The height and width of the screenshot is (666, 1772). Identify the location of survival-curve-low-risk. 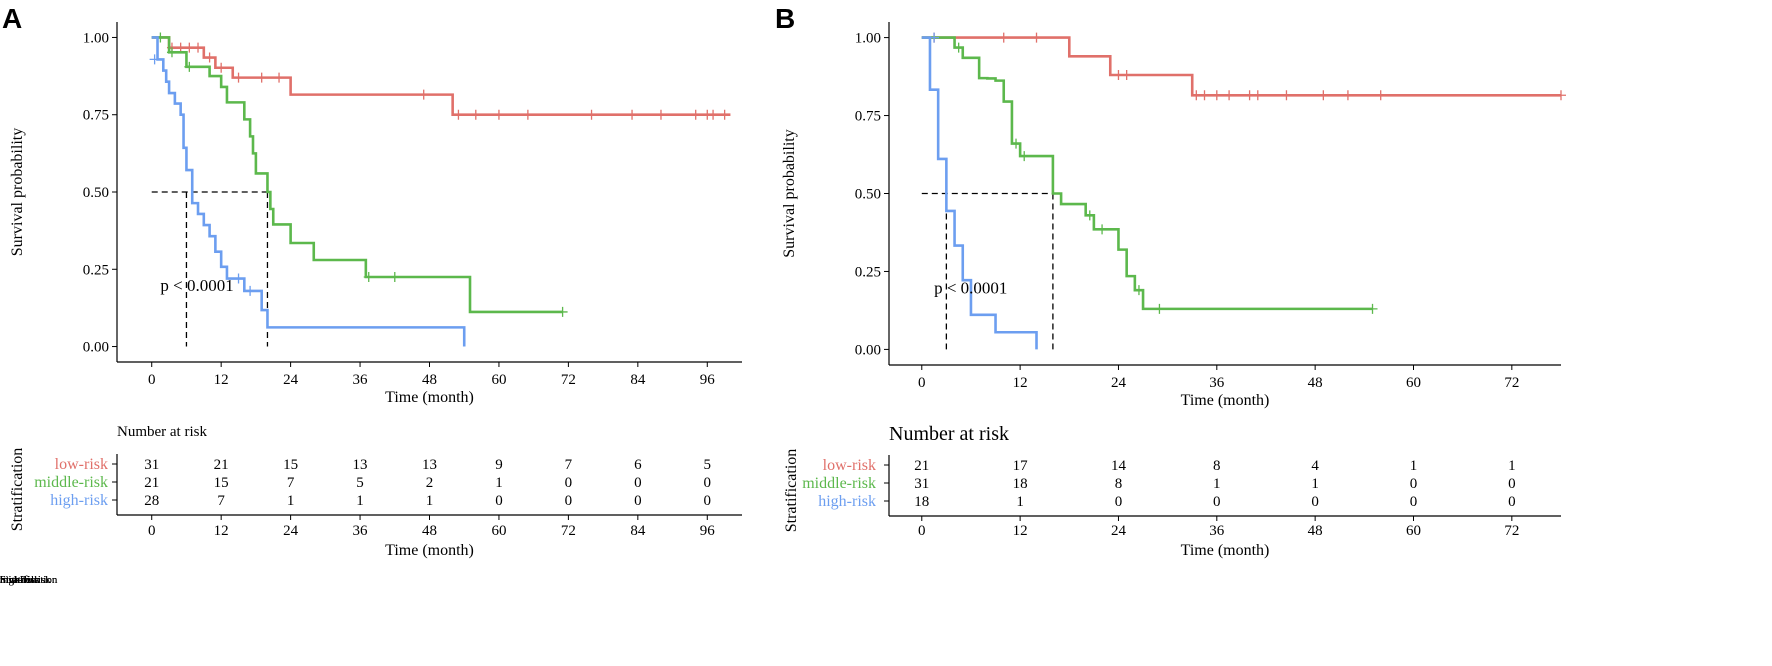
(1241, 66).